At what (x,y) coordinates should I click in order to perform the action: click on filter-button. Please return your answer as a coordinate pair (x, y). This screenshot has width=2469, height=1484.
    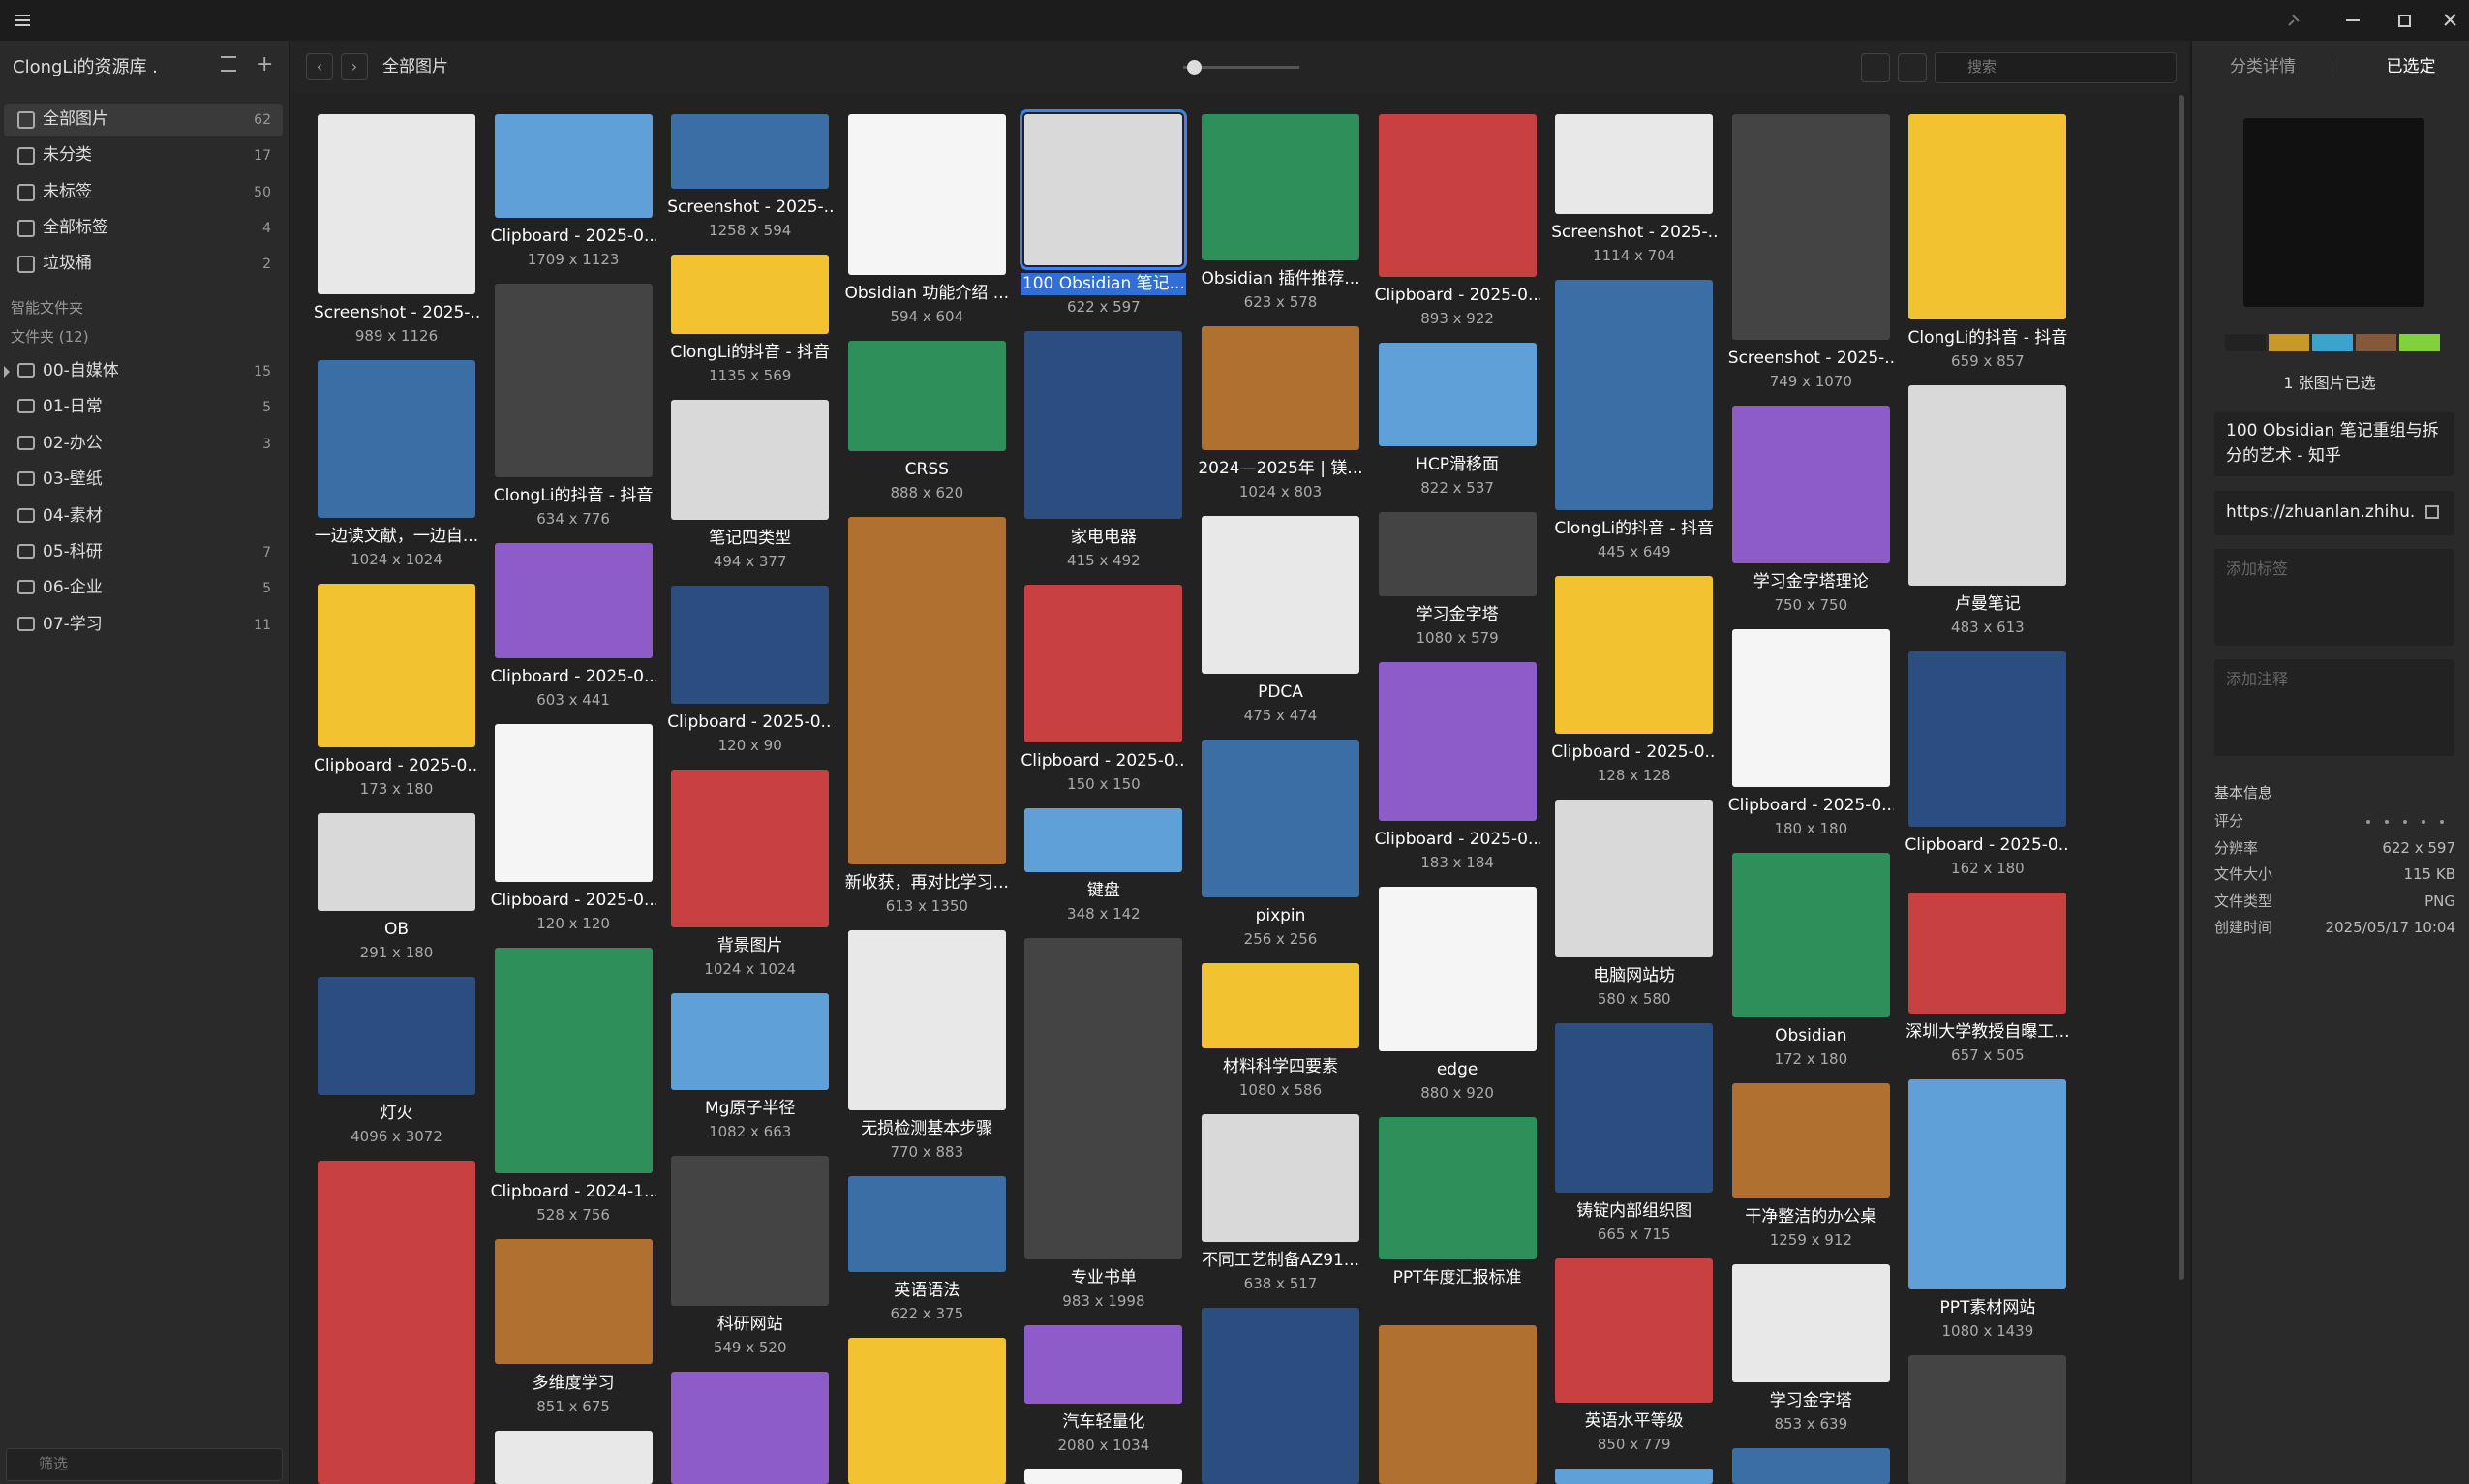
    Looking at the image, I should click on (1913, 67).